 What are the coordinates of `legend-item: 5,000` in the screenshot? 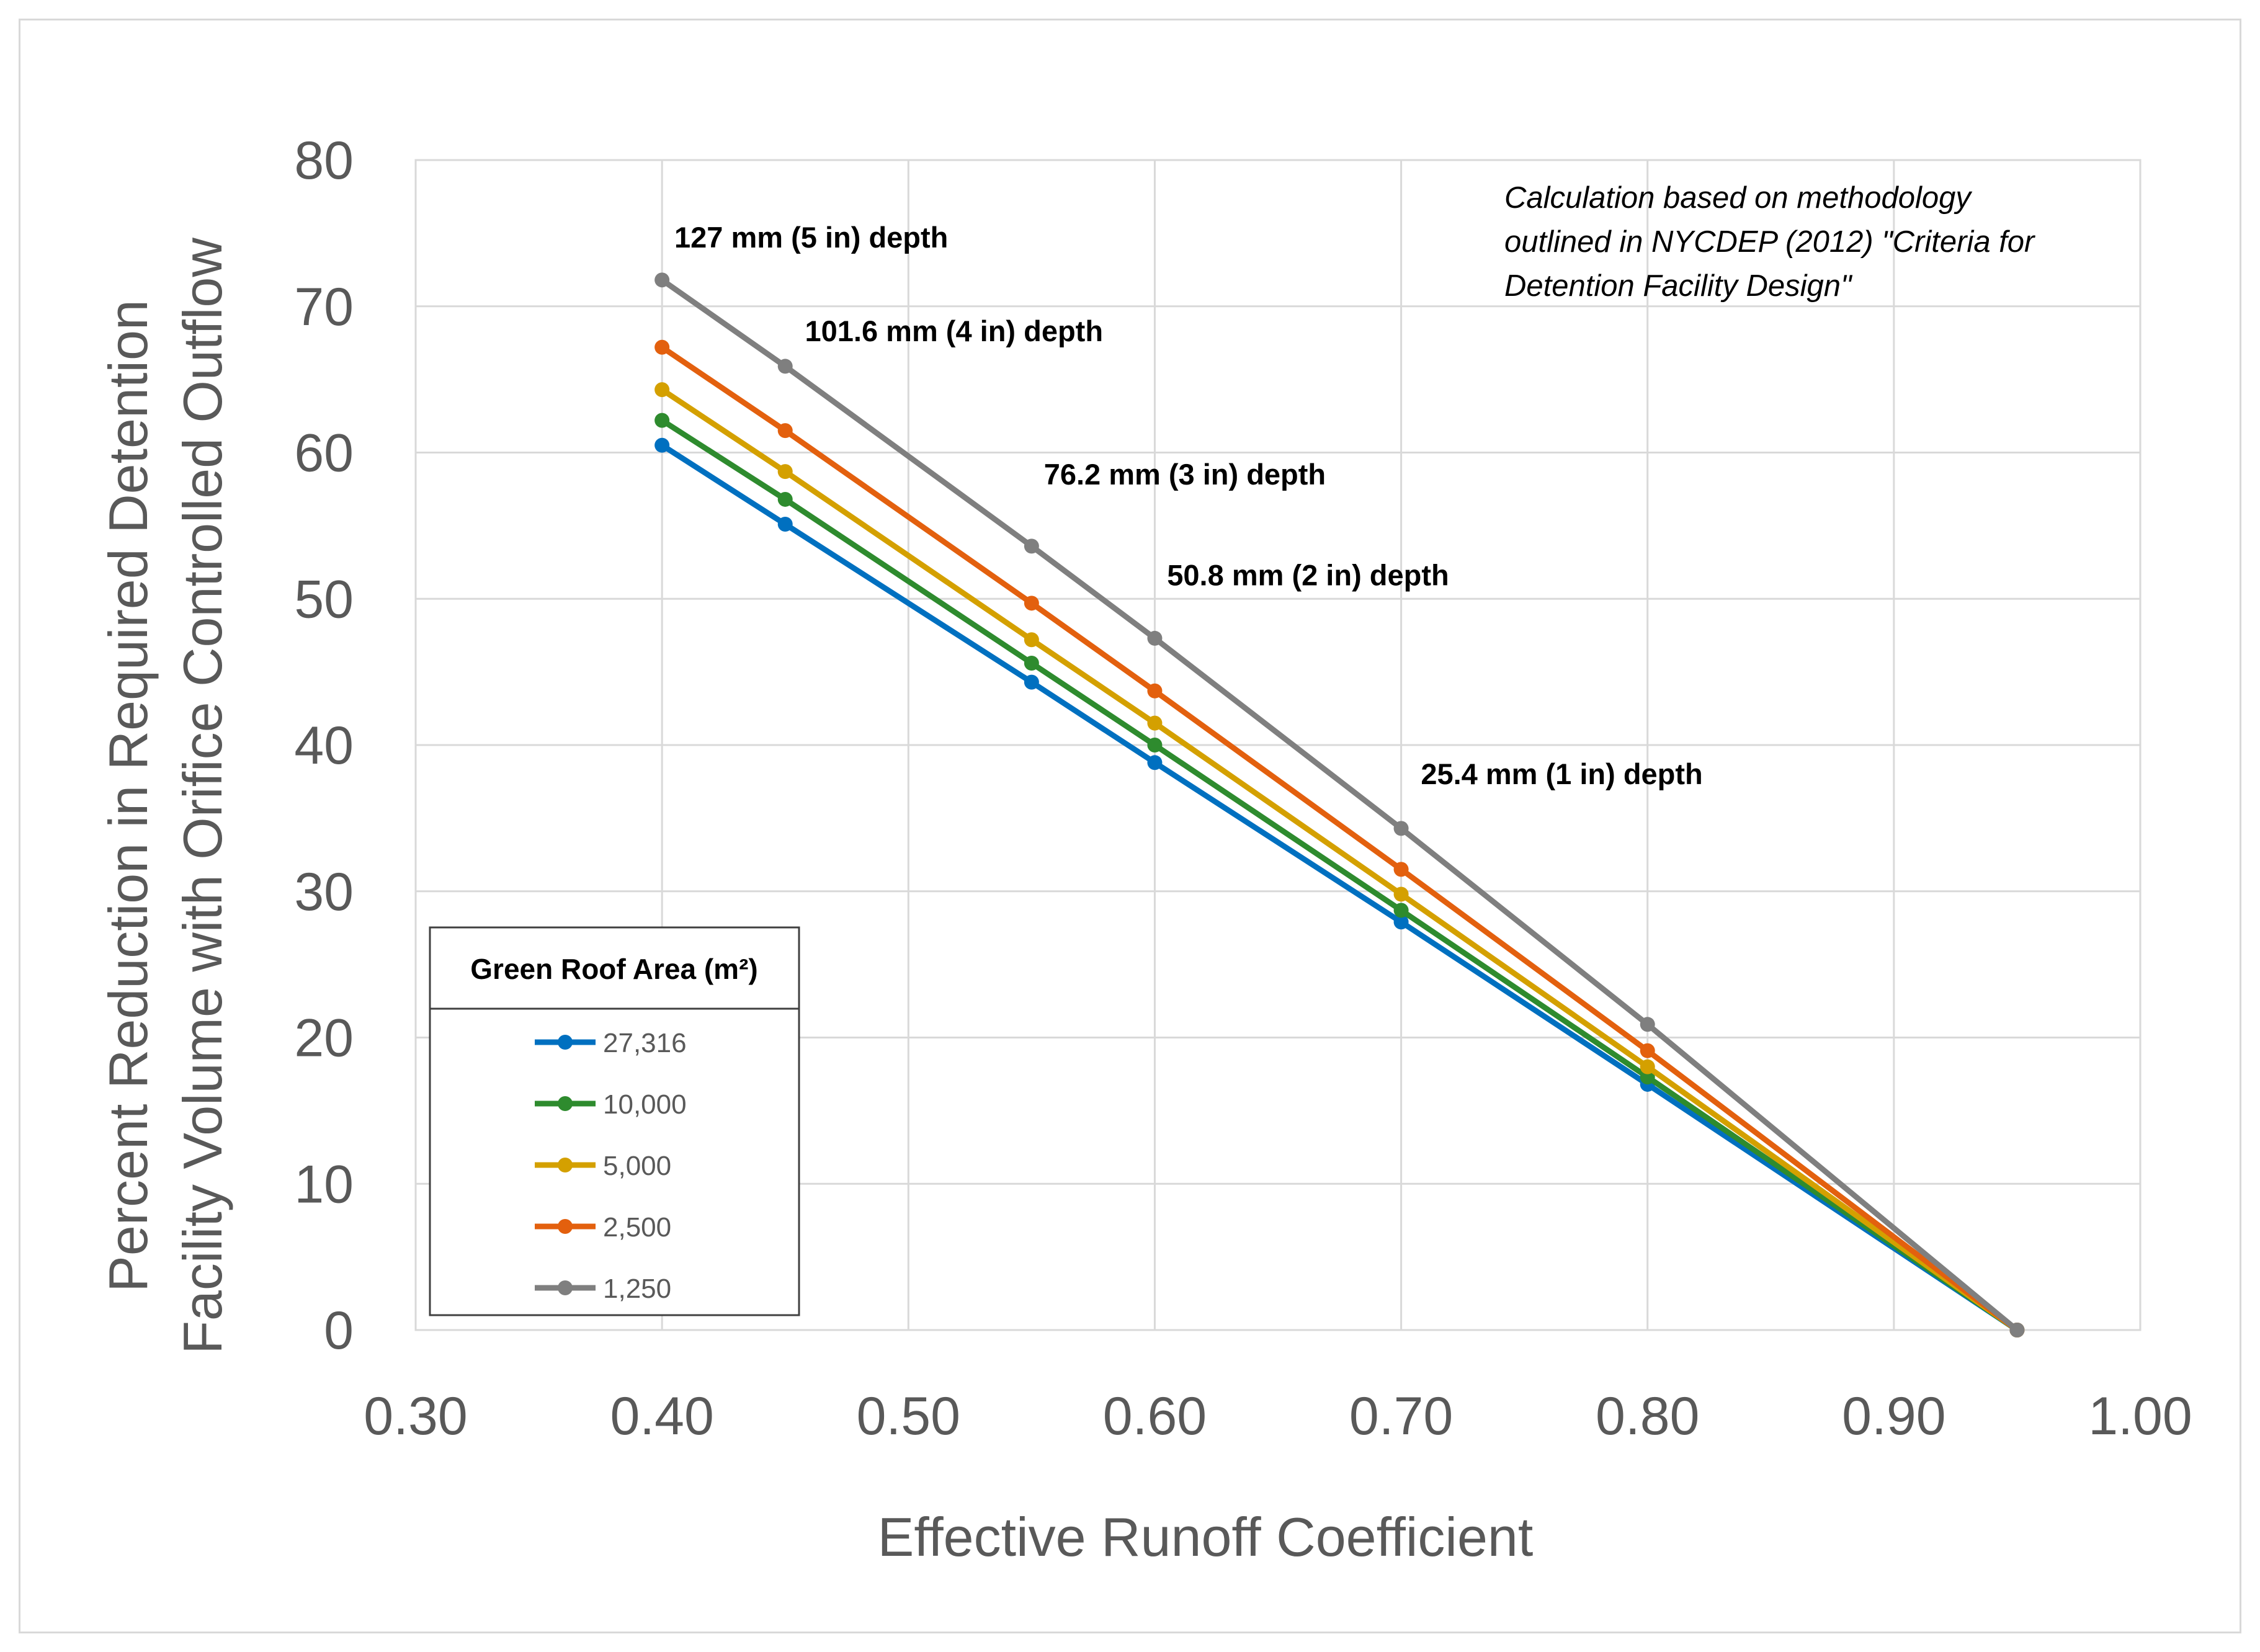 It's located at (603, 1166).